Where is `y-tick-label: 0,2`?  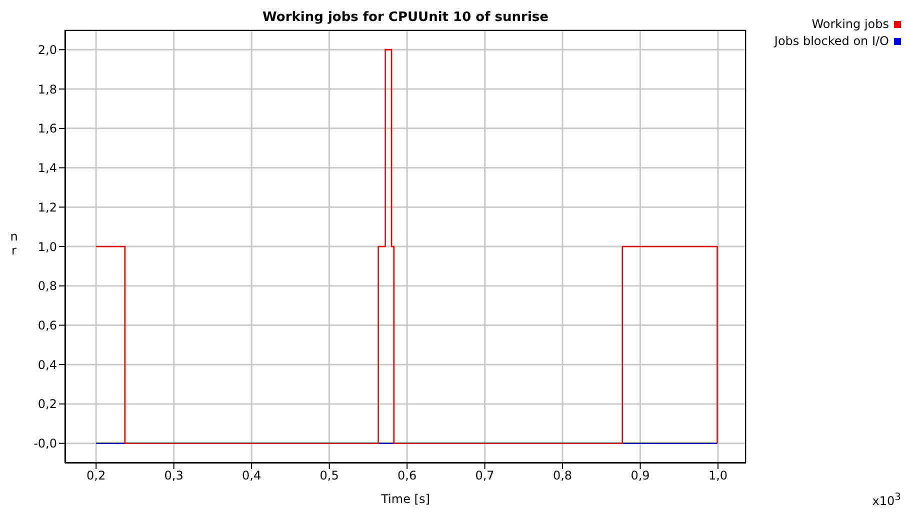 y-tick-label: 0,2 is located at coordinates (47, 404).